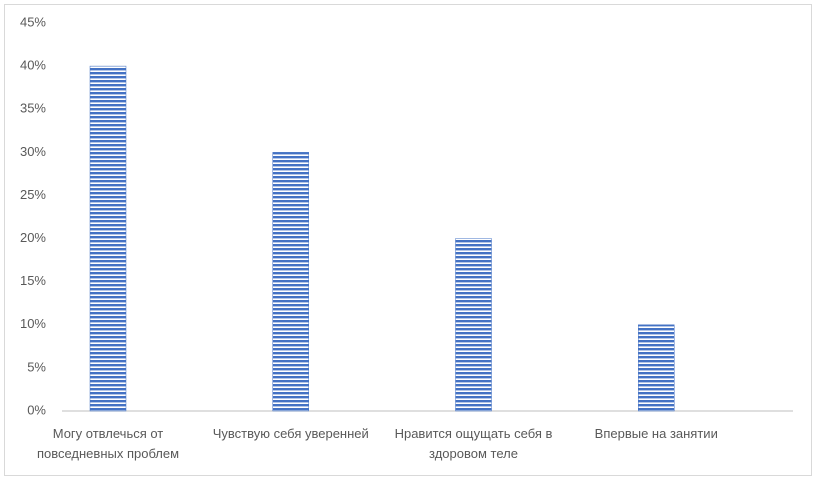 The image size is (817, 480). What do you see at coordinates (290, 433) in the screenshot?
I see `x-tick-label: Чувствую себя уверенней` at bounding box center [290, 433].